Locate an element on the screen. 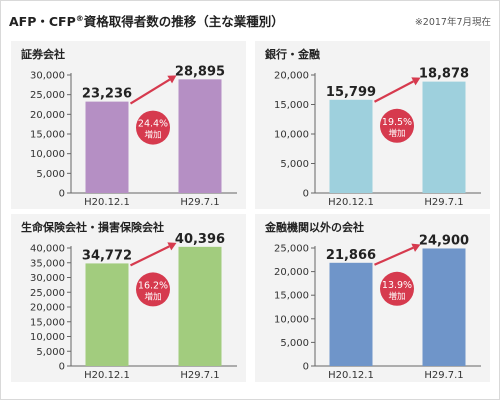  data-label: 18,878 is located at coordinates (444, 74).